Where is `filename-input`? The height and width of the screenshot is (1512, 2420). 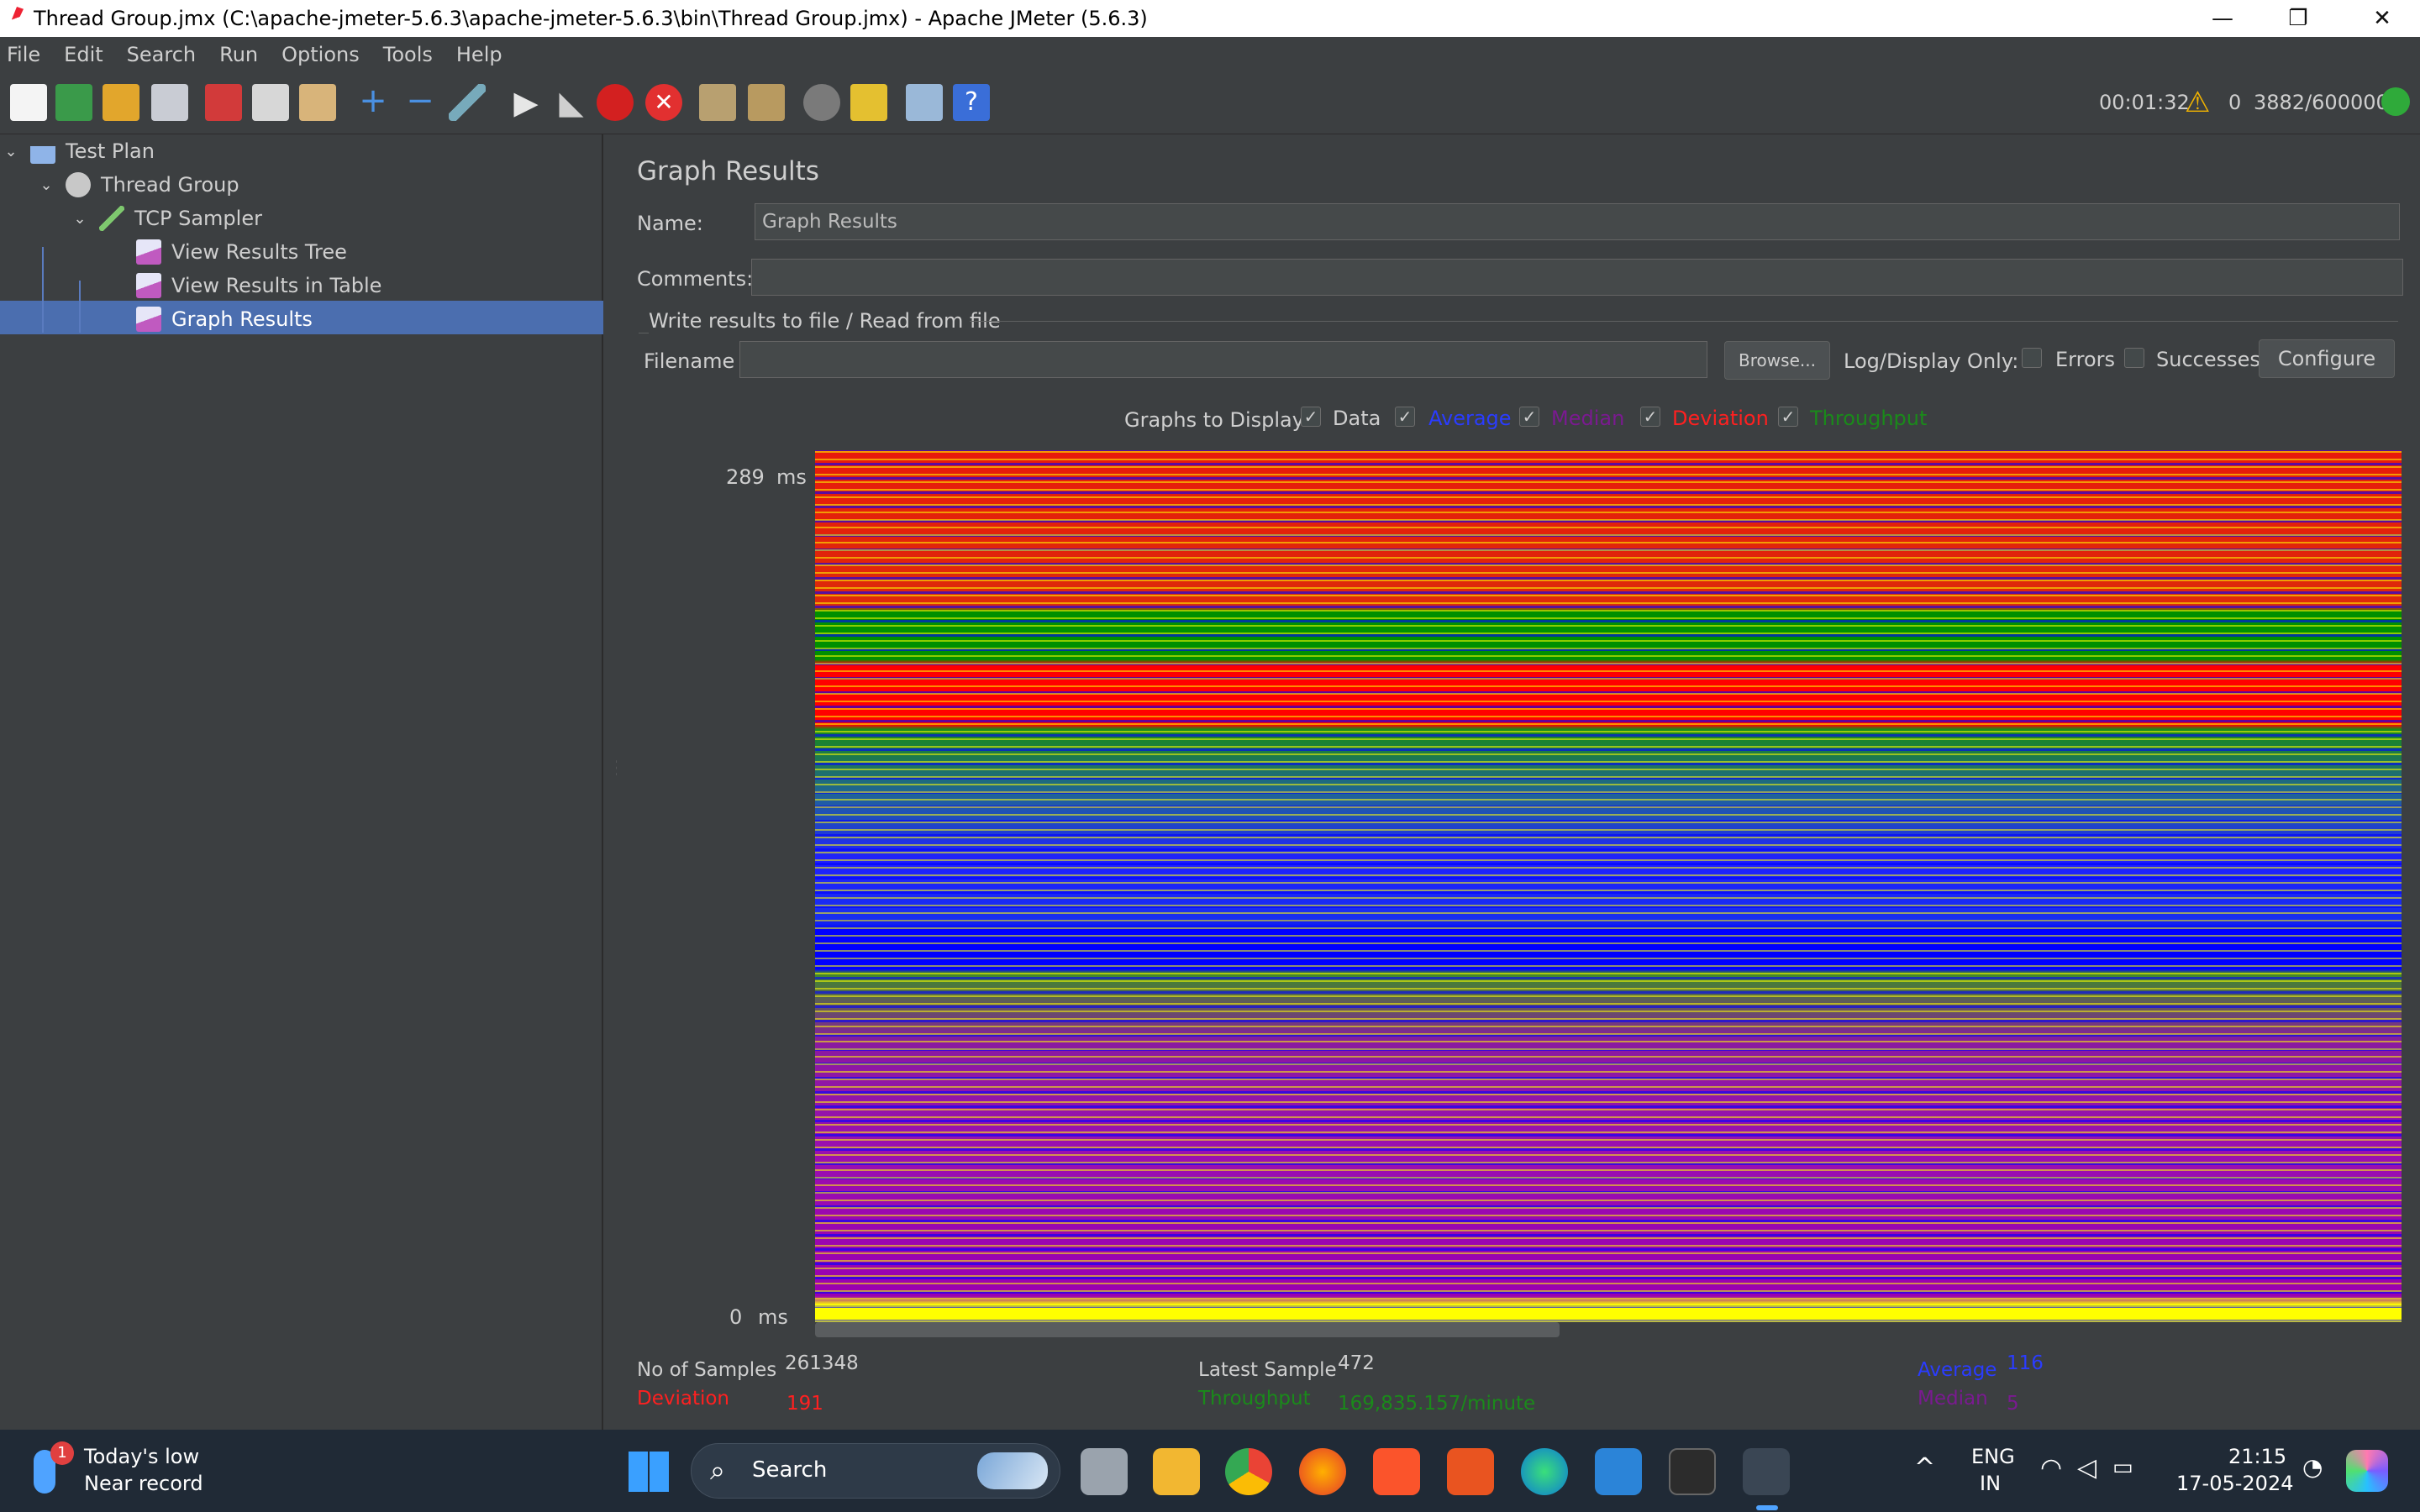
filename-input is located at coordinates (1223, 359).